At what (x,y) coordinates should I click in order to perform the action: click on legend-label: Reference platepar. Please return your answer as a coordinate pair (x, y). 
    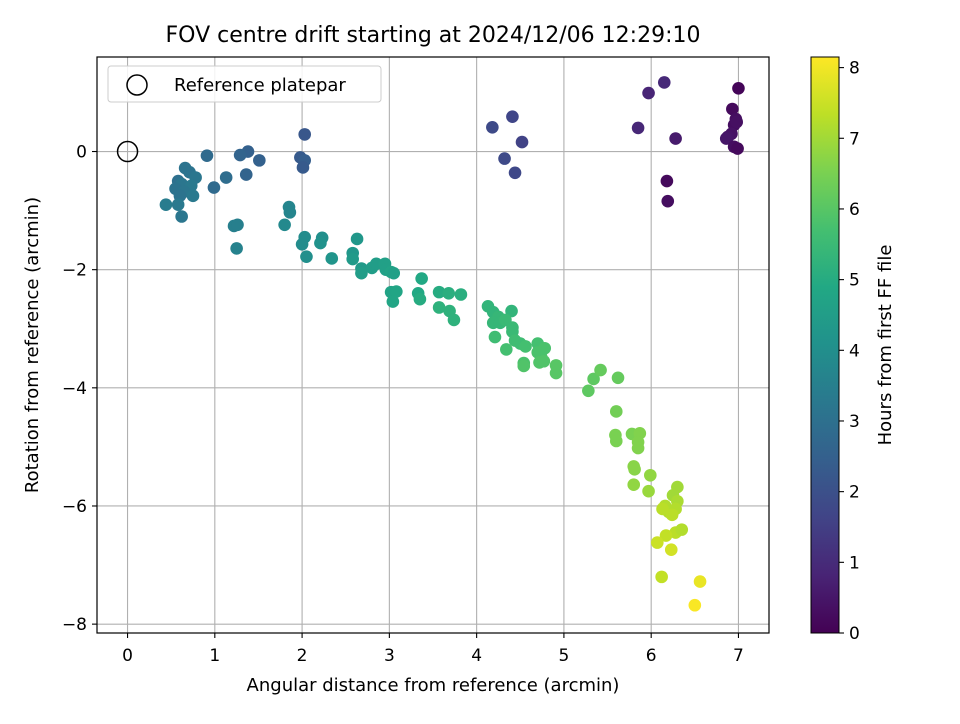
    Looking at the image, I should click on (260, 85).